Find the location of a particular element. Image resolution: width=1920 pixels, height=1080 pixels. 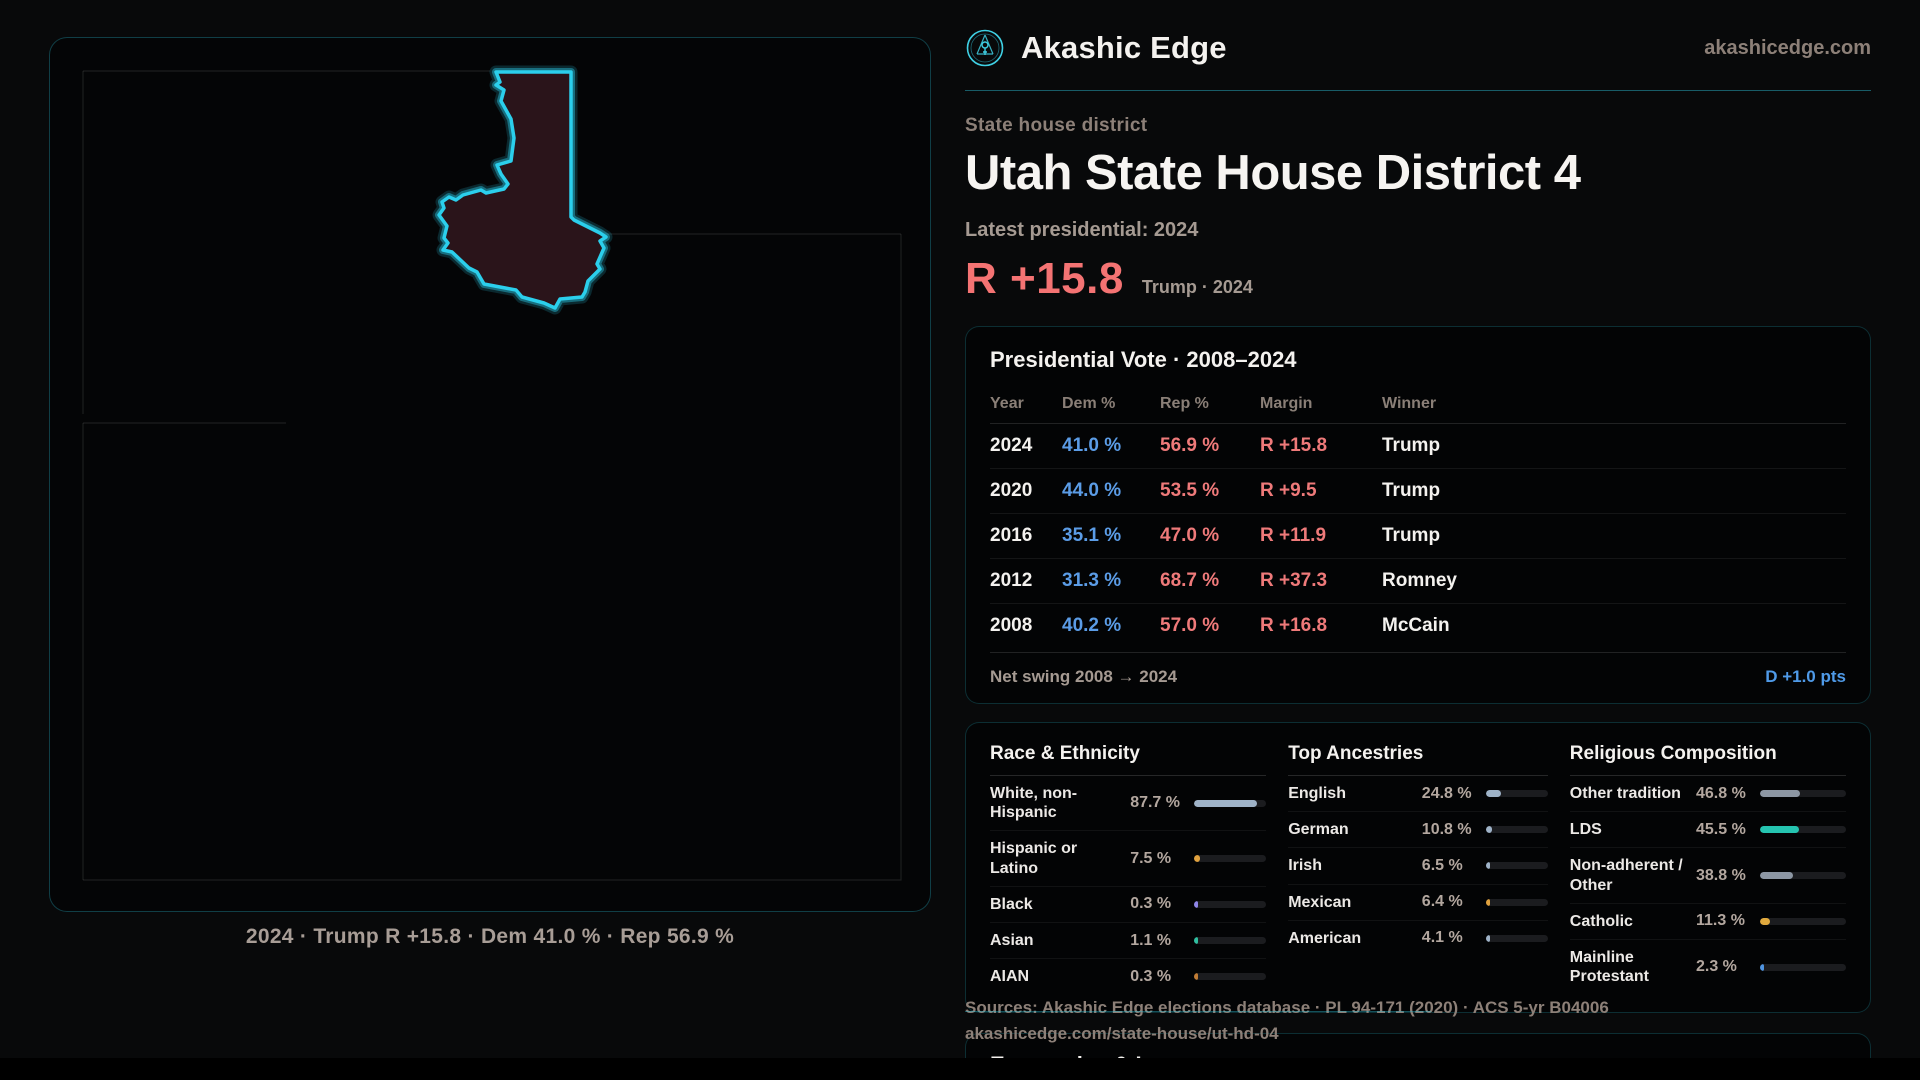

stat-value: 11.3 % is located at coordinates (1720, 921).